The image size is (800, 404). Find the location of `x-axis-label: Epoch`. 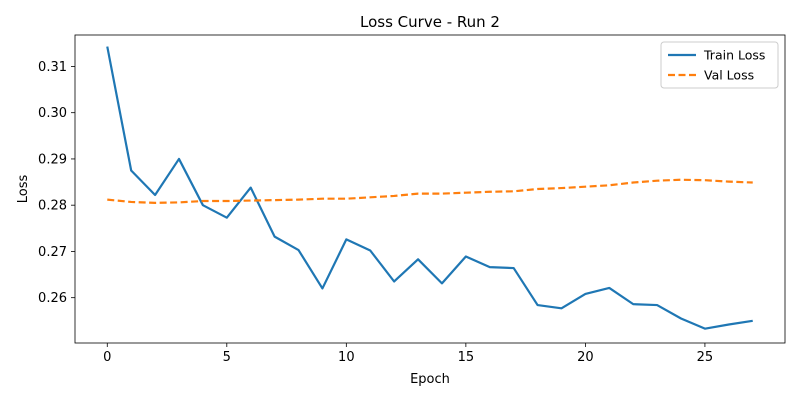

x-axis-label: Epoch is located at coordinates (430, 379).